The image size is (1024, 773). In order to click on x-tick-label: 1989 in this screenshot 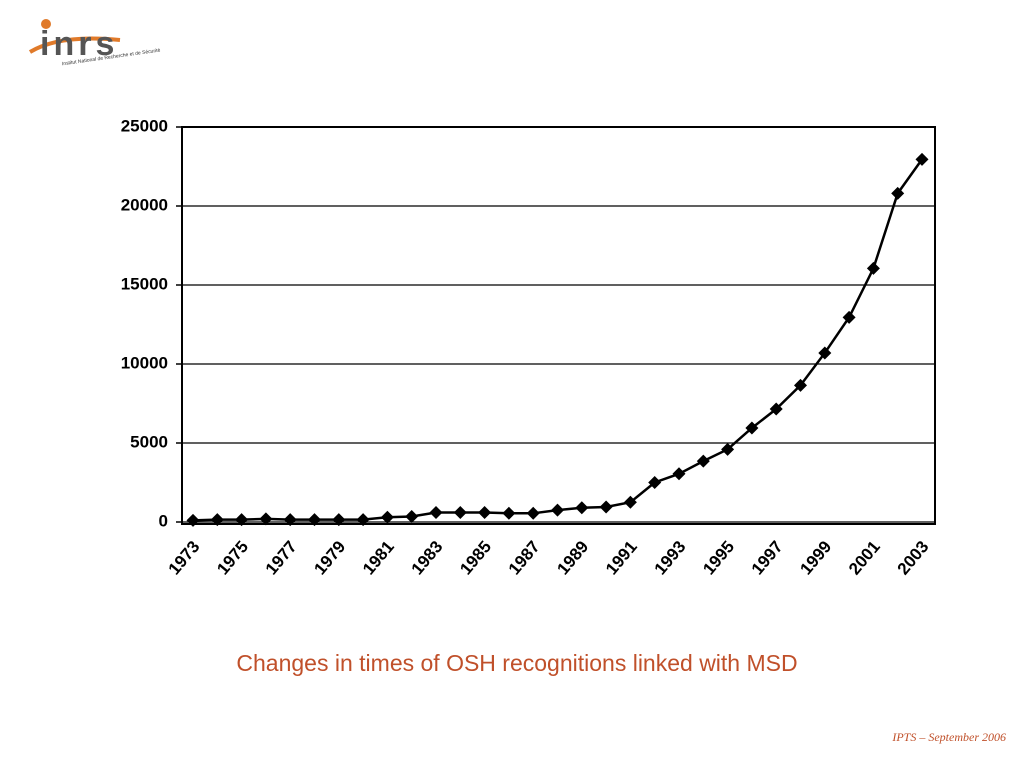, I will do `click(572, 557)`.